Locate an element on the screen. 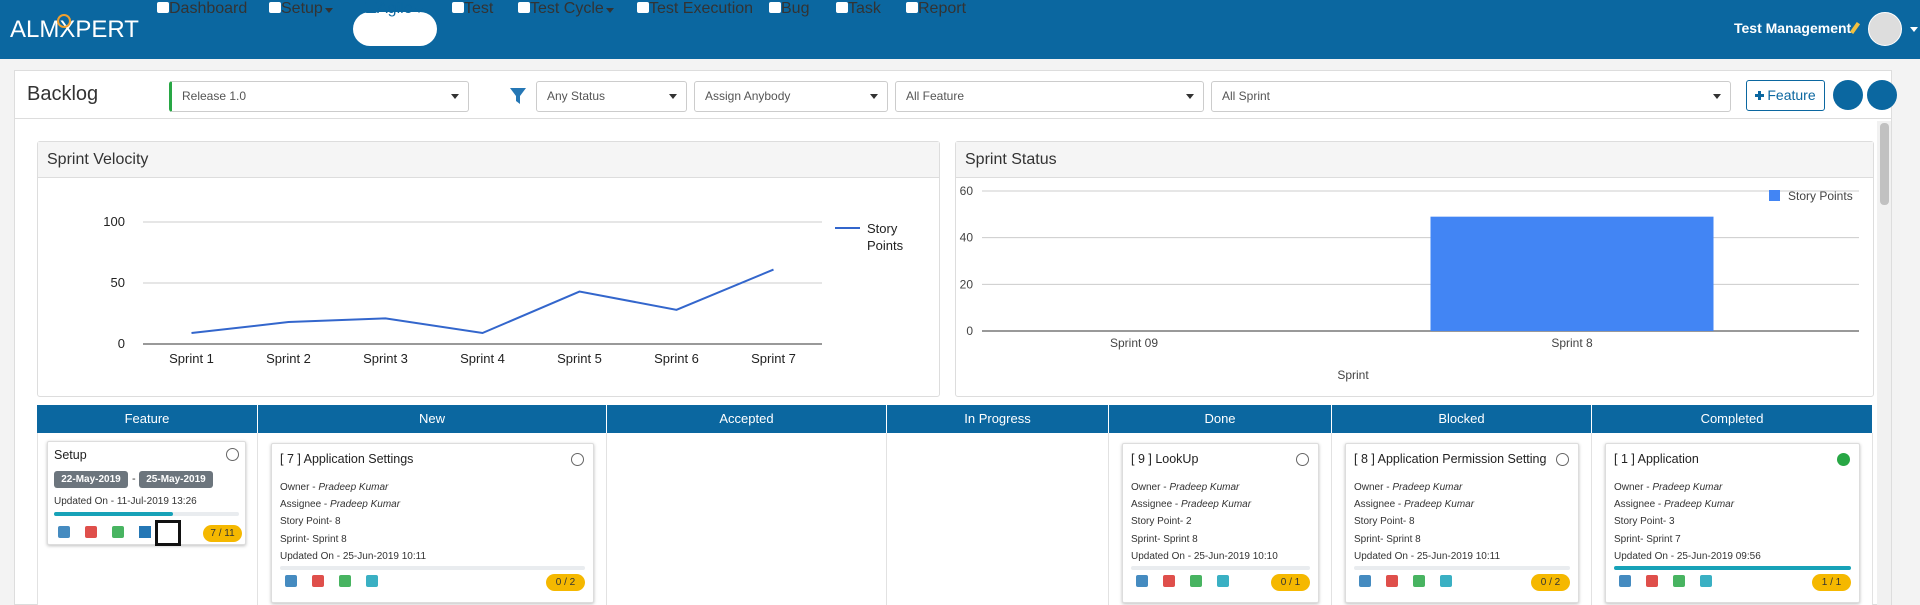 The height and width of the screenshot is (605, 1920). help-button is located at coordinates (1882, 95).